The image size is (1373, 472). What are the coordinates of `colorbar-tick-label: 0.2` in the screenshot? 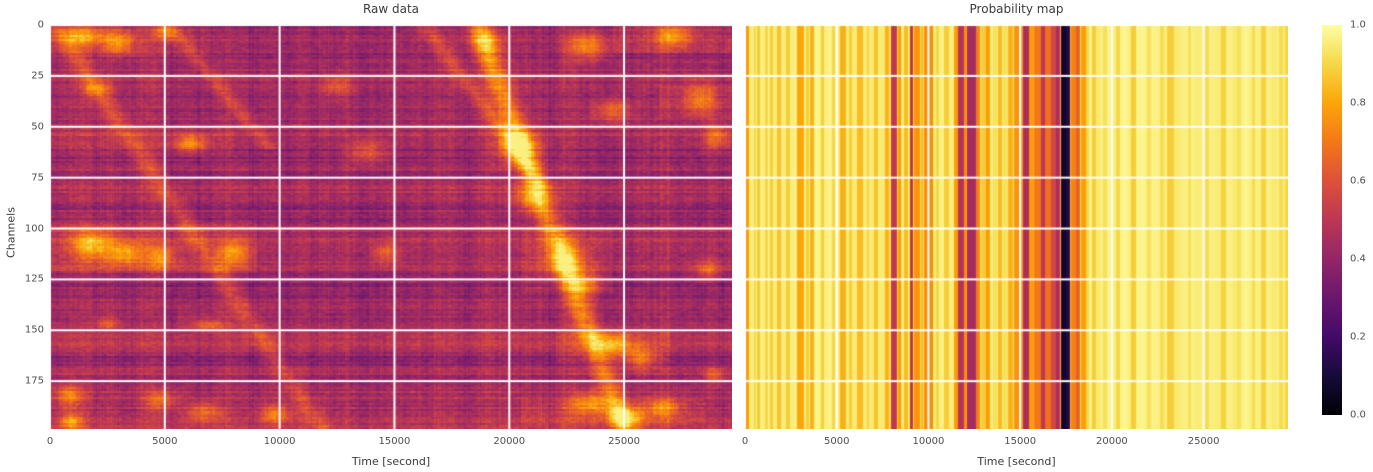 It's located at (1358, 337).